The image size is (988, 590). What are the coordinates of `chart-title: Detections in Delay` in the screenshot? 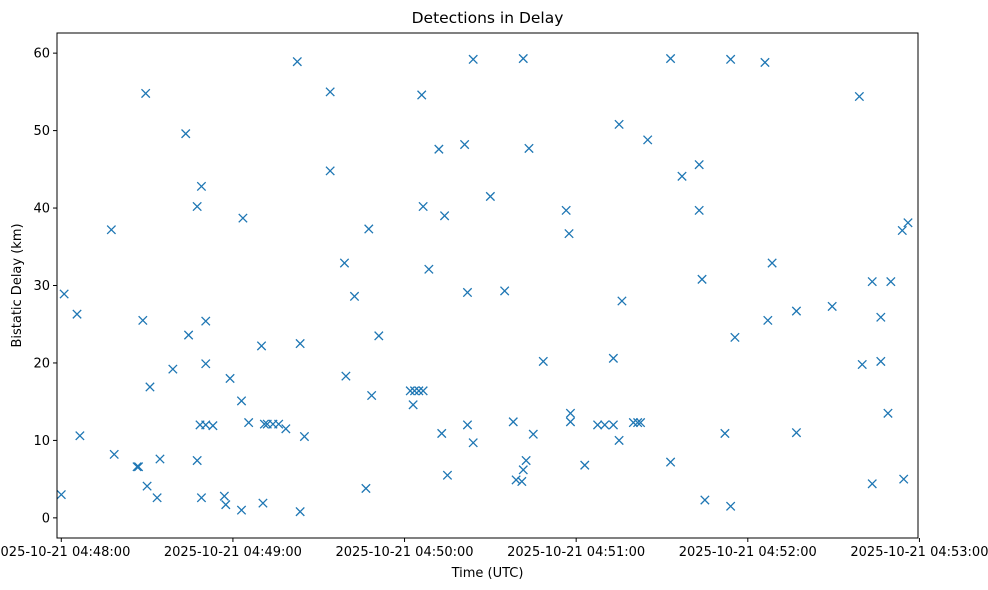 It's located at (488, 18).